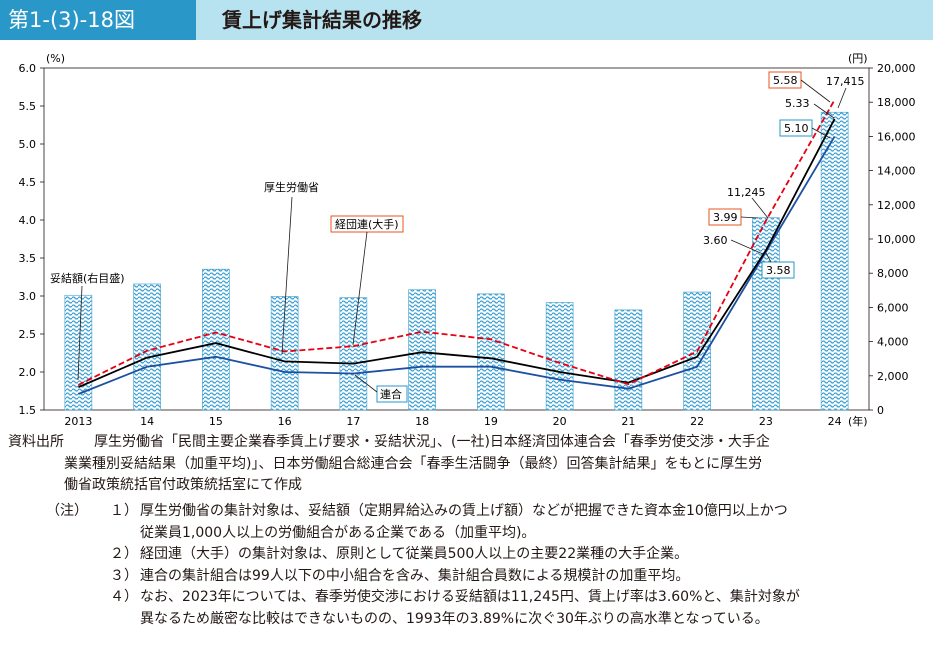 Image resolution: width=933 pixels, height=651 pixels. I want to click on left-tick-label: 3.0, so click(28, 296).